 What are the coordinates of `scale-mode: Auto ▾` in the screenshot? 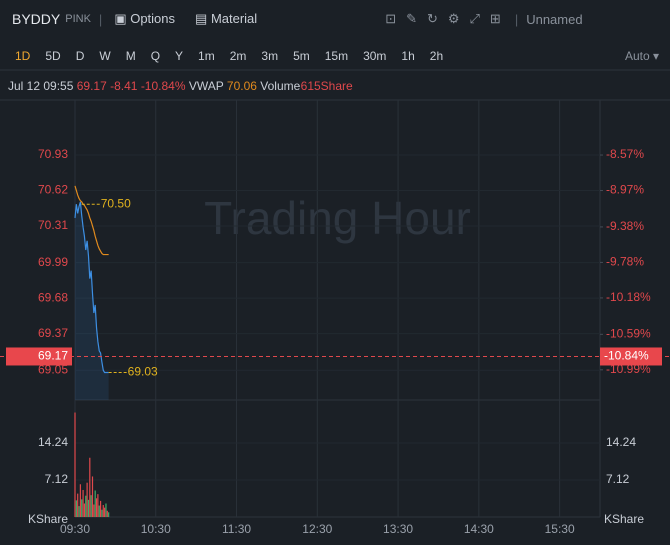 It's located at (642, 56).